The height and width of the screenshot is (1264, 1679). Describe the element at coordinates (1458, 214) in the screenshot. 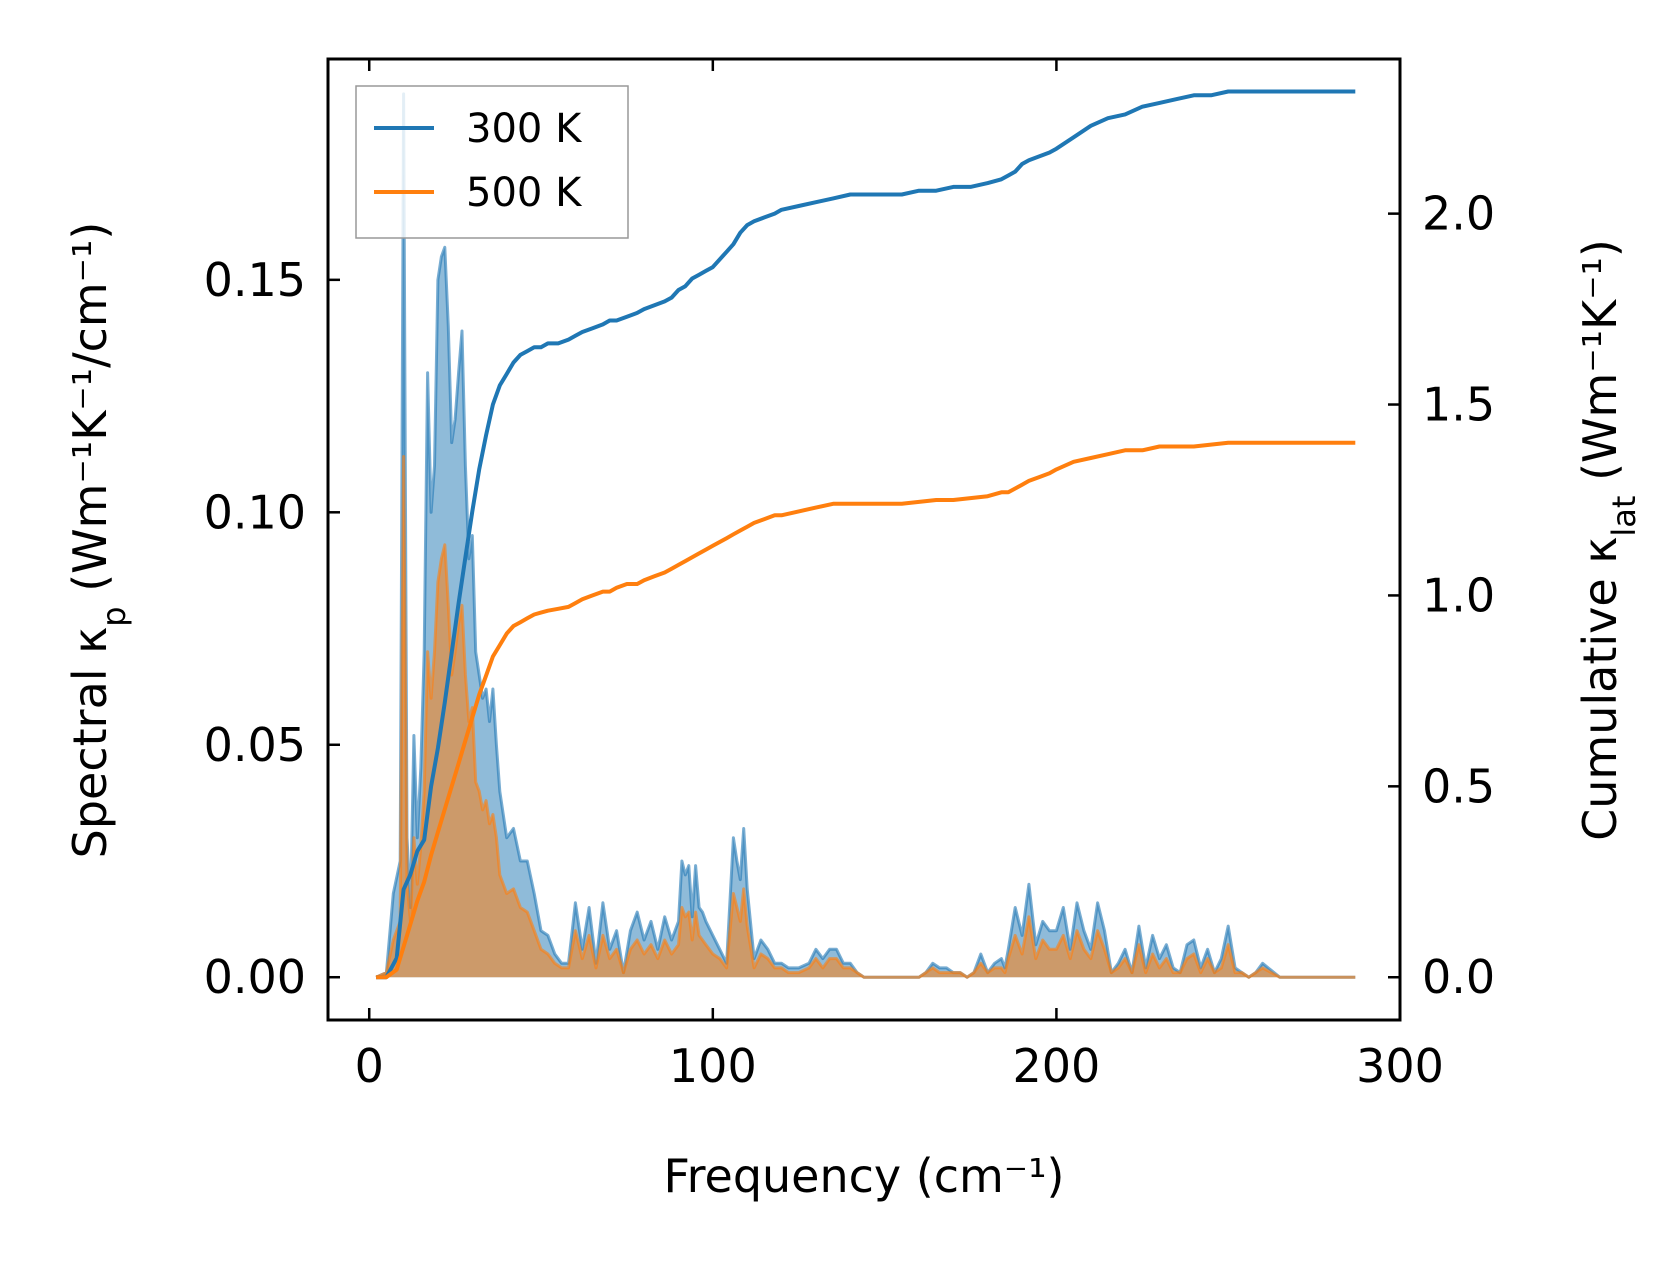

I see `y-right-tick-label: 2.0` at that location.